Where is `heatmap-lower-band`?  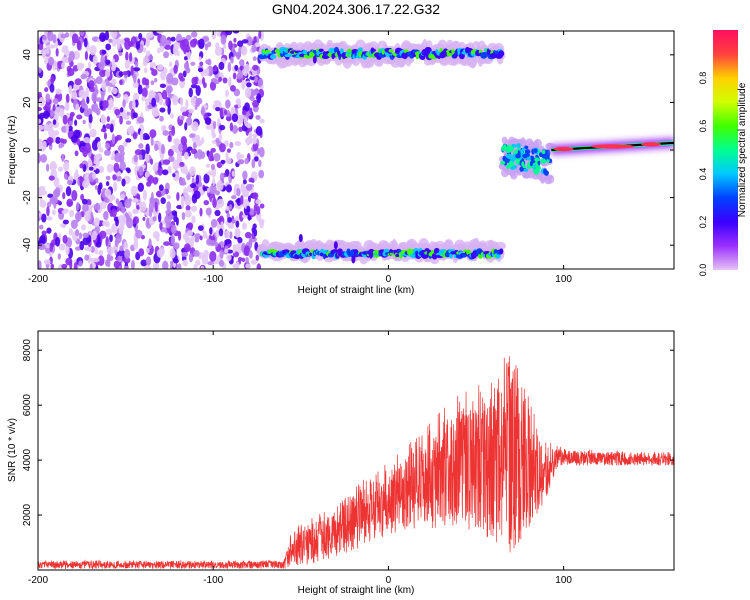
heatmap-lower-band is located at coordinates (381, 251).